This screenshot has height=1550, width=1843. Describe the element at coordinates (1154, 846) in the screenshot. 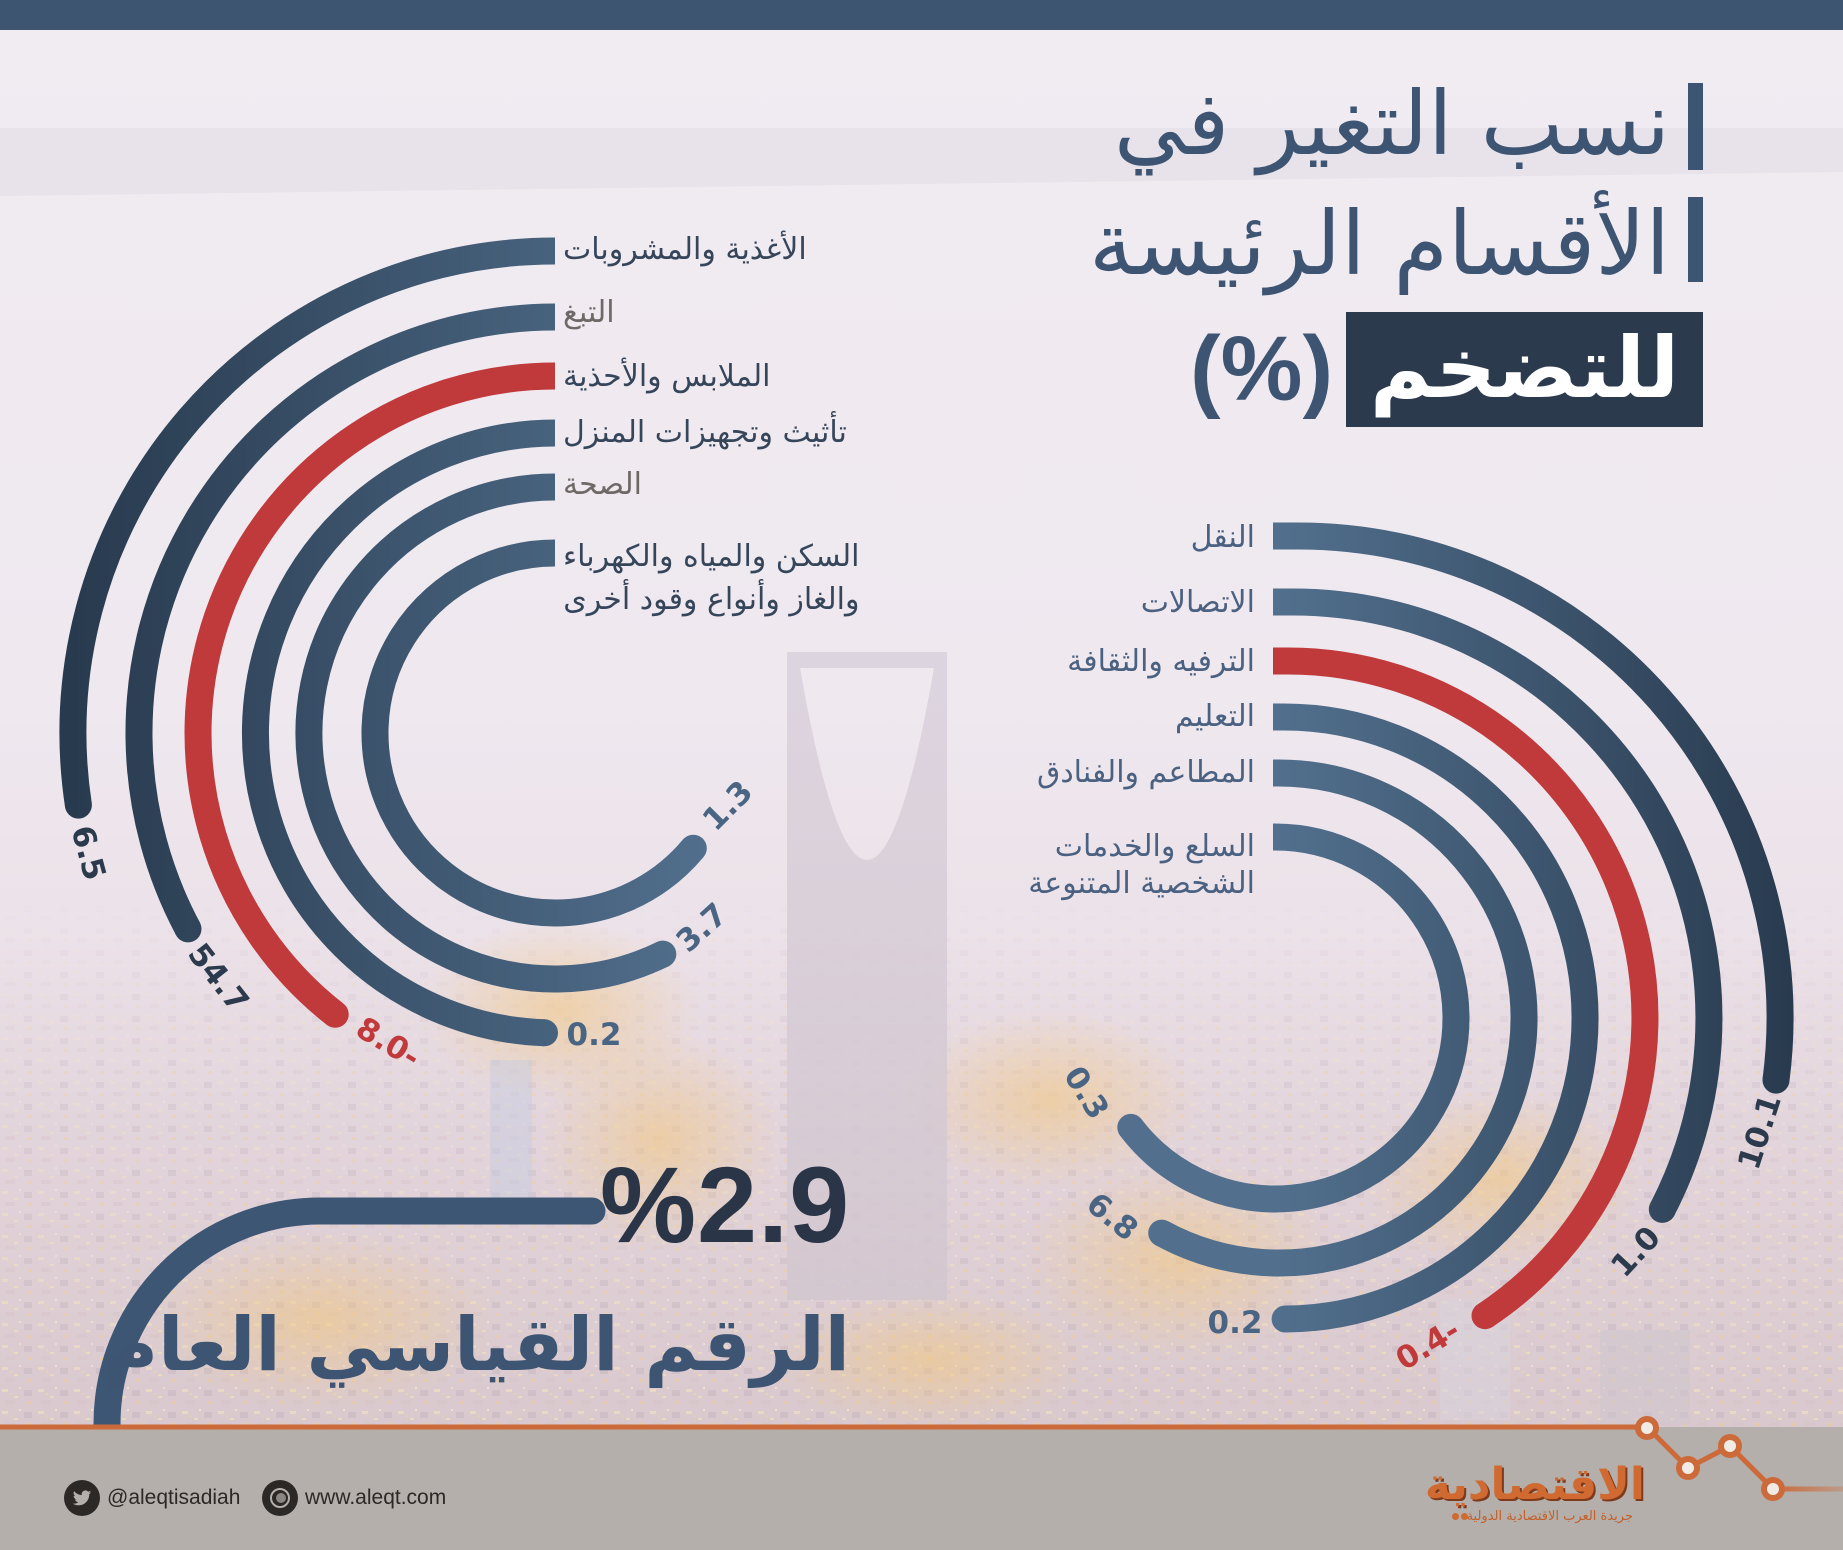

I see `category-label-line: السلع والخدمات` at that location.